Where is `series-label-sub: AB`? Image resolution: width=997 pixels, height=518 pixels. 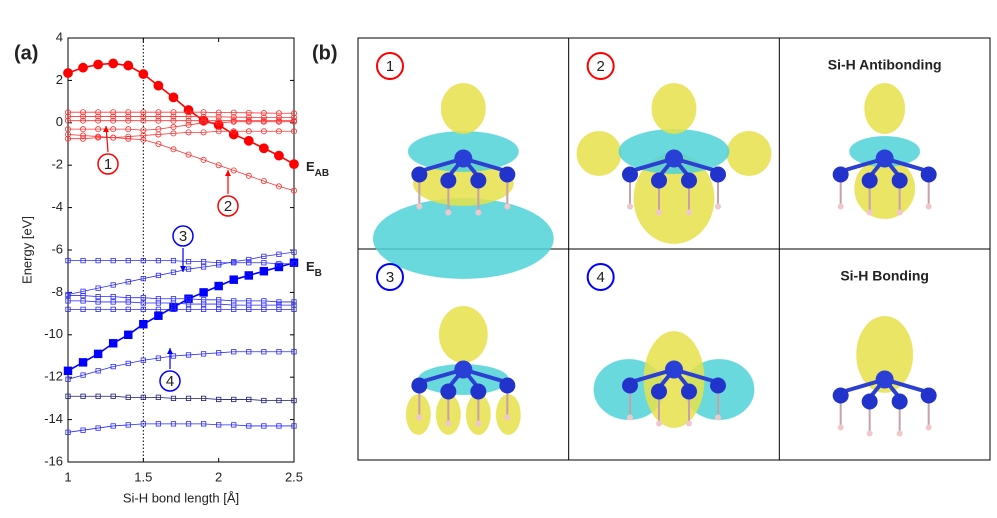 series-label-sub: AB is located at coordinates (322, 173).